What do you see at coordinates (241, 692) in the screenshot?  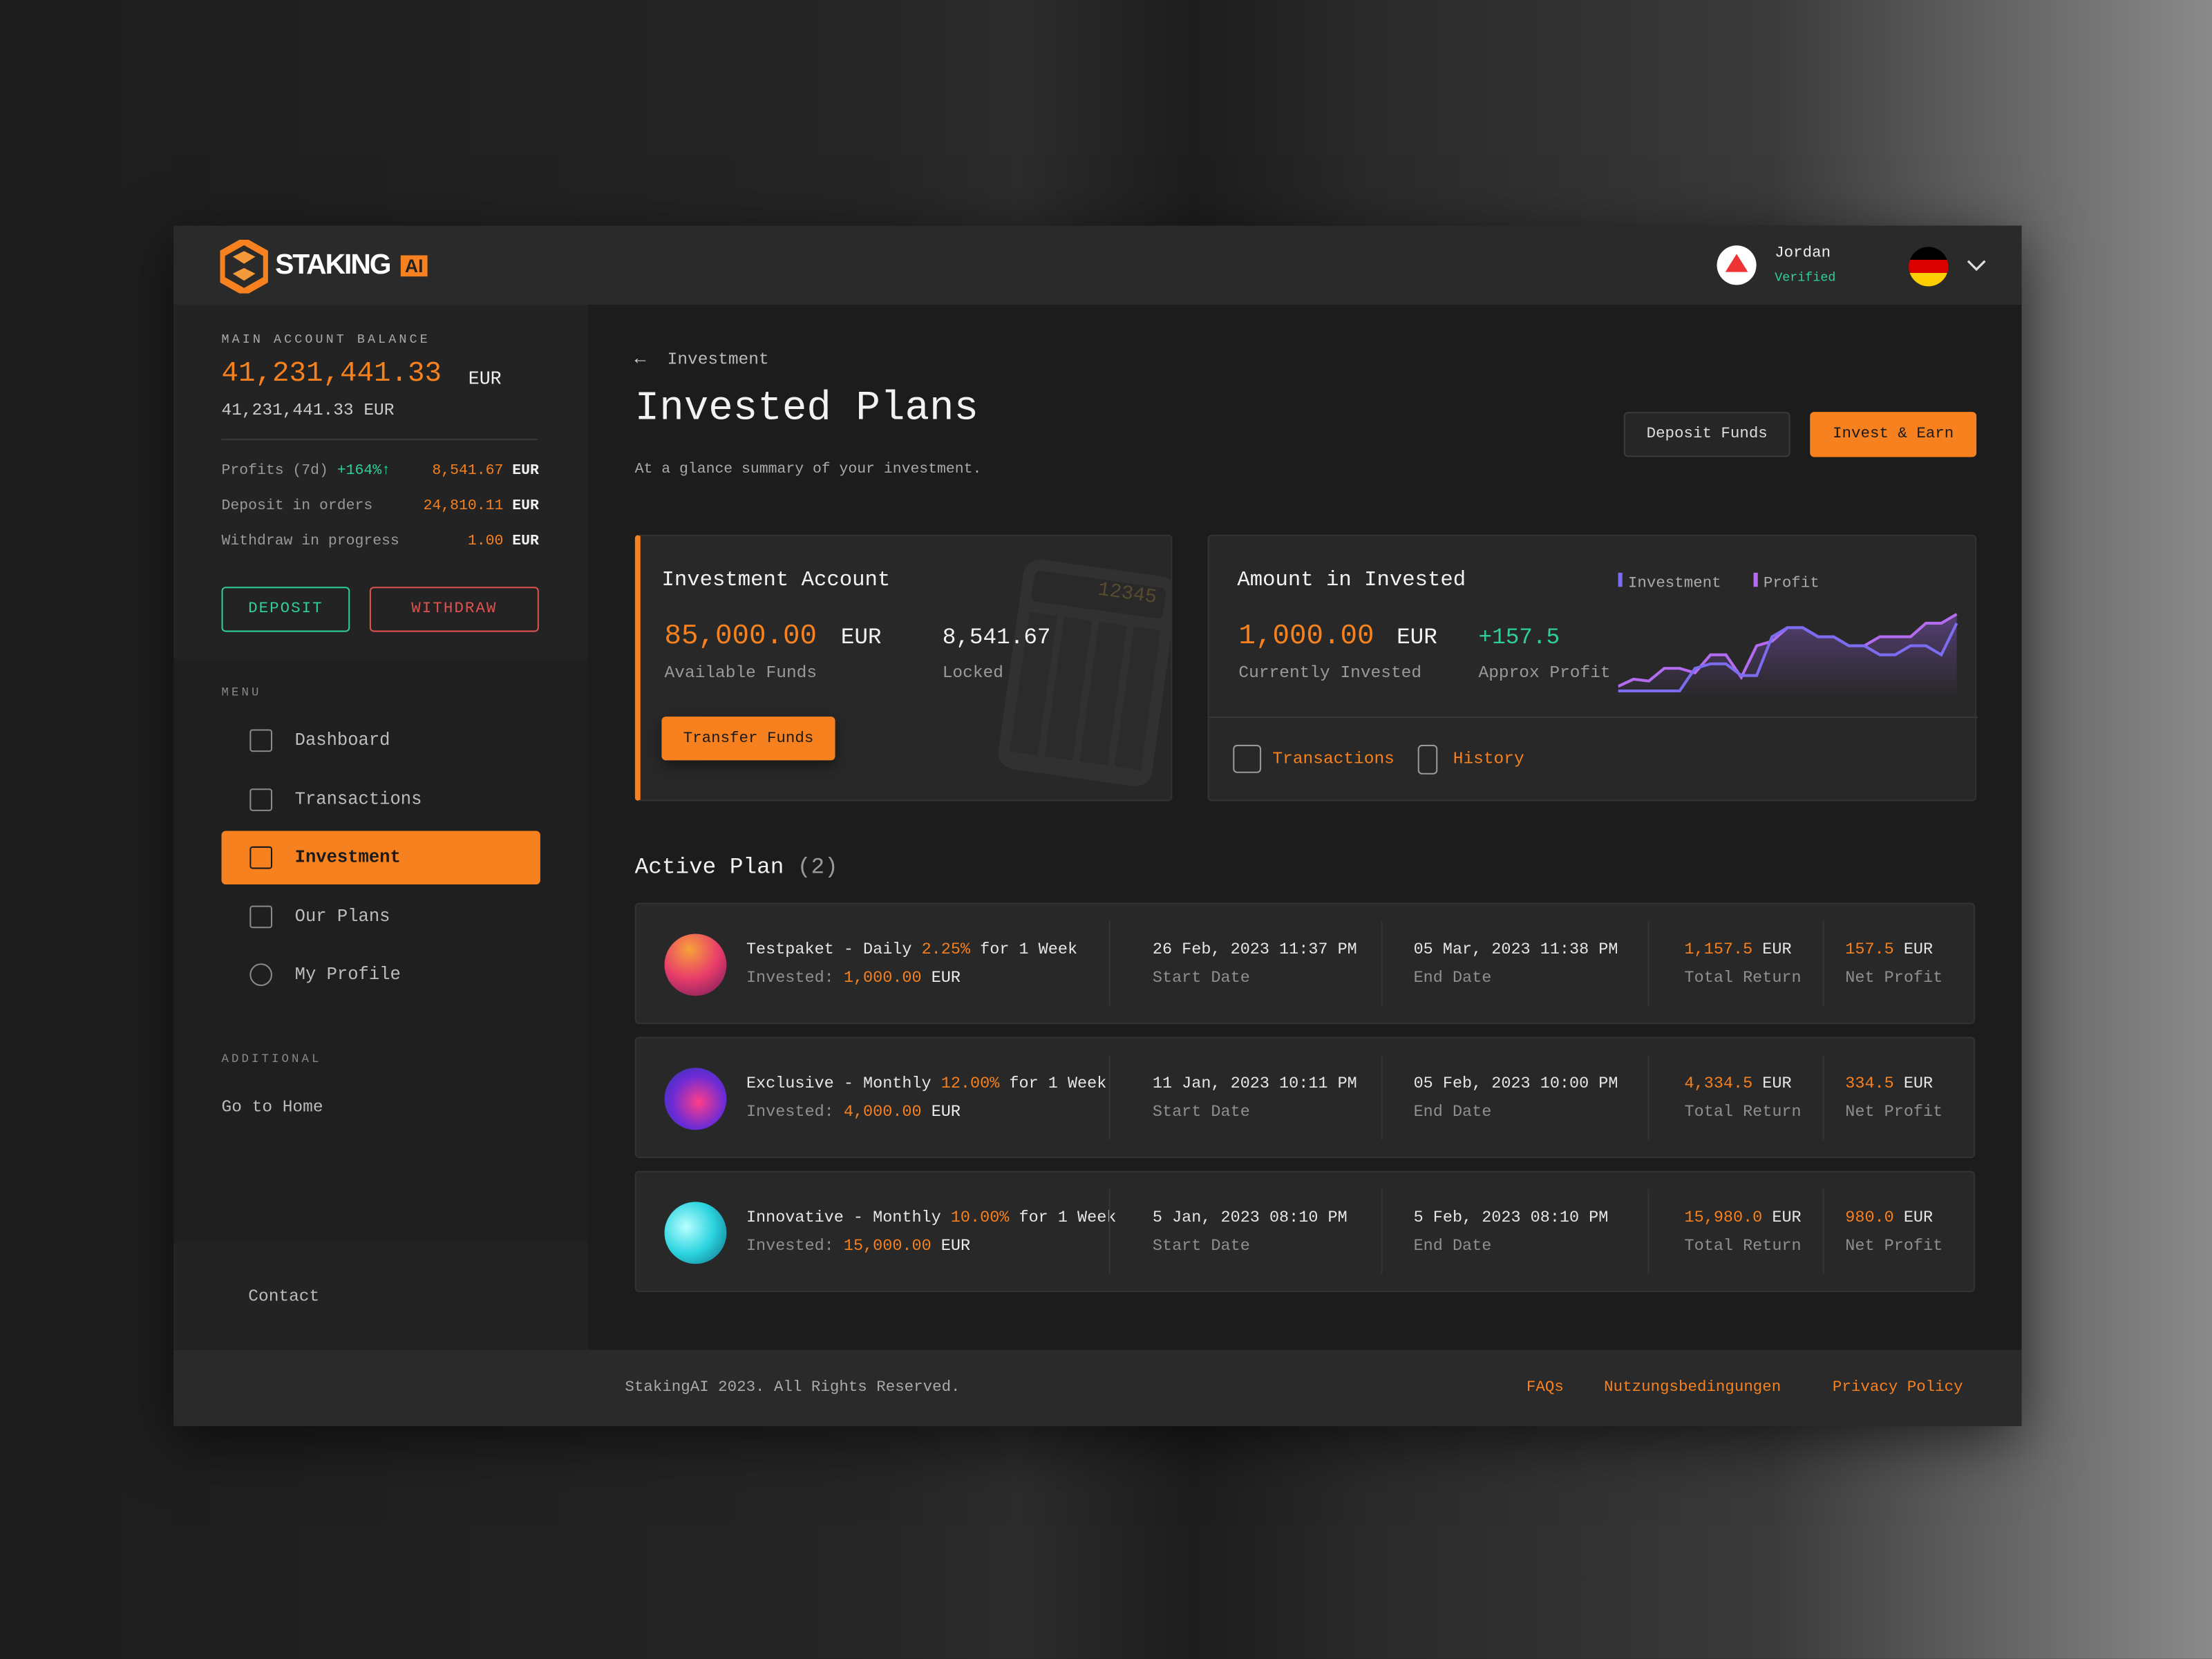 I see `menu-heading: MENU` at bounding box center [241, 692].